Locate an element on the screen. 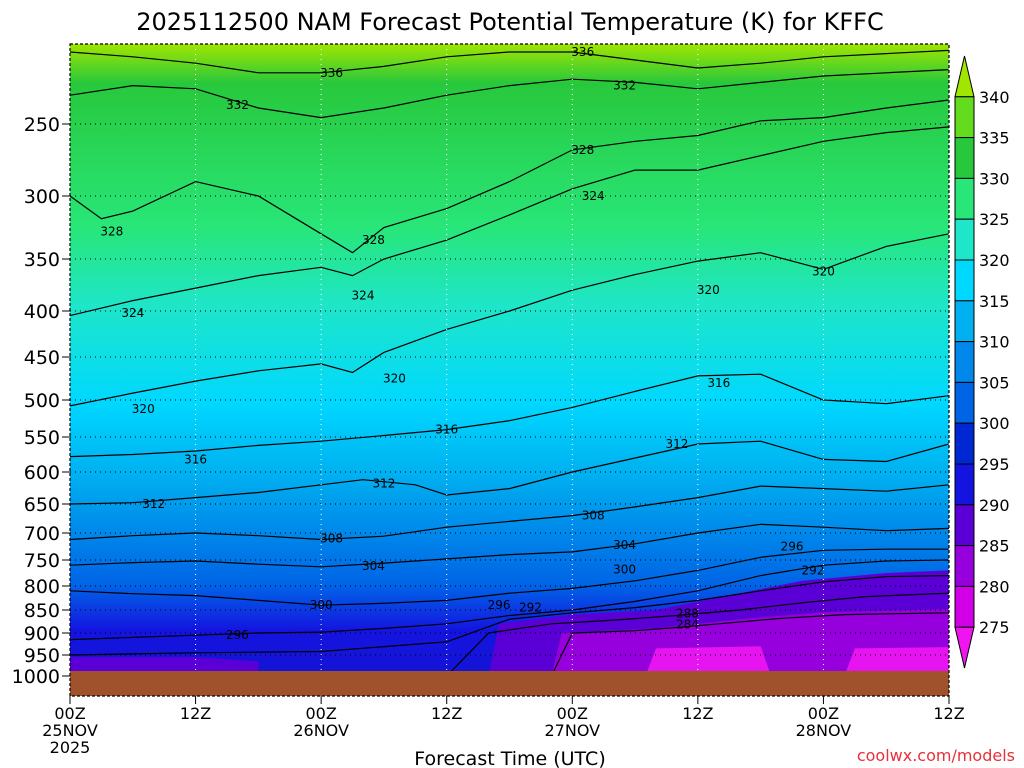 This screenshot has width=1024, height=768. credit-link: coolwx.com/models is located at coordinates (936, 755).